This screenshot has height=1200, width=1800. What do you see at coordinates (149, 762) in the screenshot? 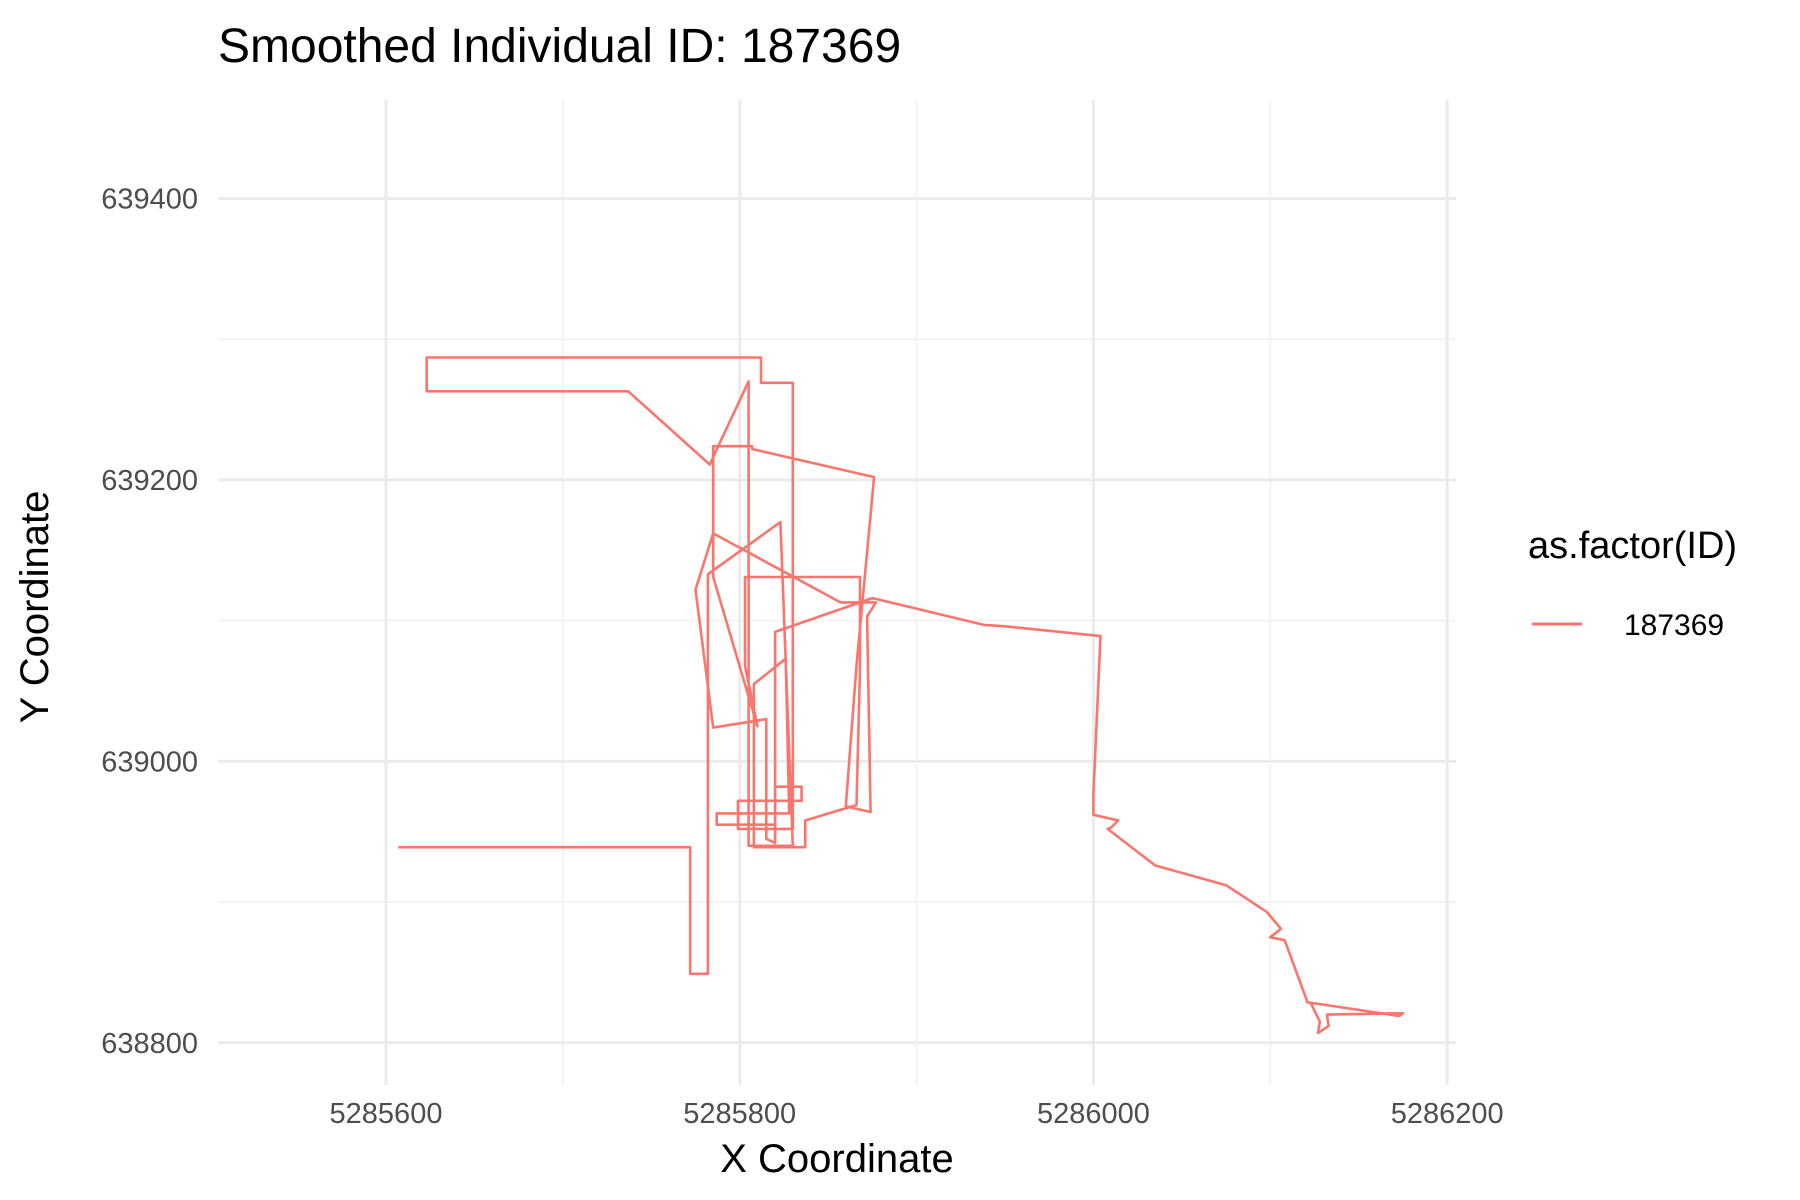
I see `y-tick-label: 639000` at bounding box center [149, 762].